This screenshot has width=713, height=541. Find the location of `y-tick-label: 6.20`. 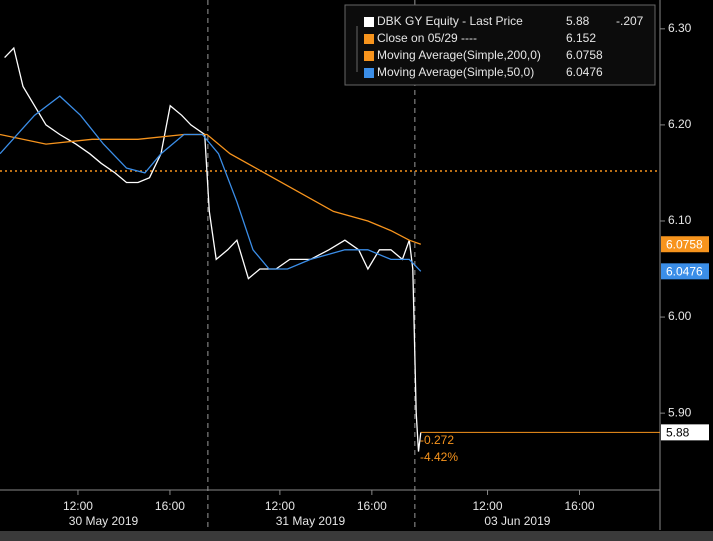

y-tick-label: 6.20 is located at coordinates (680, 124).